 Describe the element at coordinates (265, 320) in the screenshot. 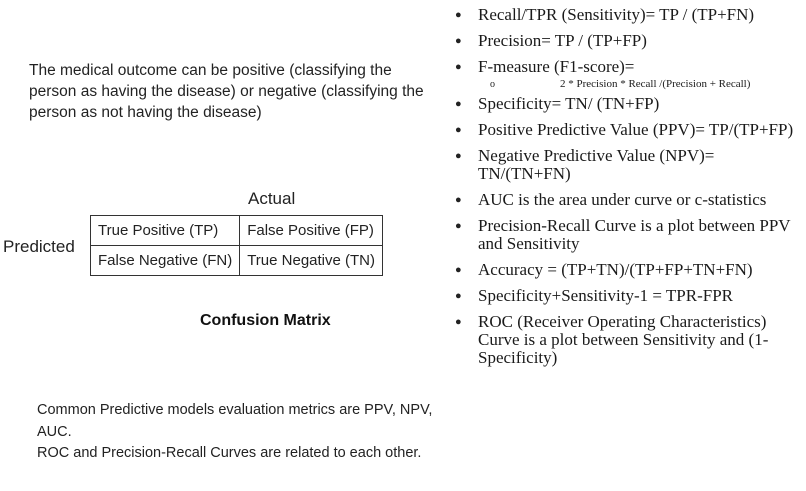

I see `confusion-matrix-title: Confusion Matrix` at that location.